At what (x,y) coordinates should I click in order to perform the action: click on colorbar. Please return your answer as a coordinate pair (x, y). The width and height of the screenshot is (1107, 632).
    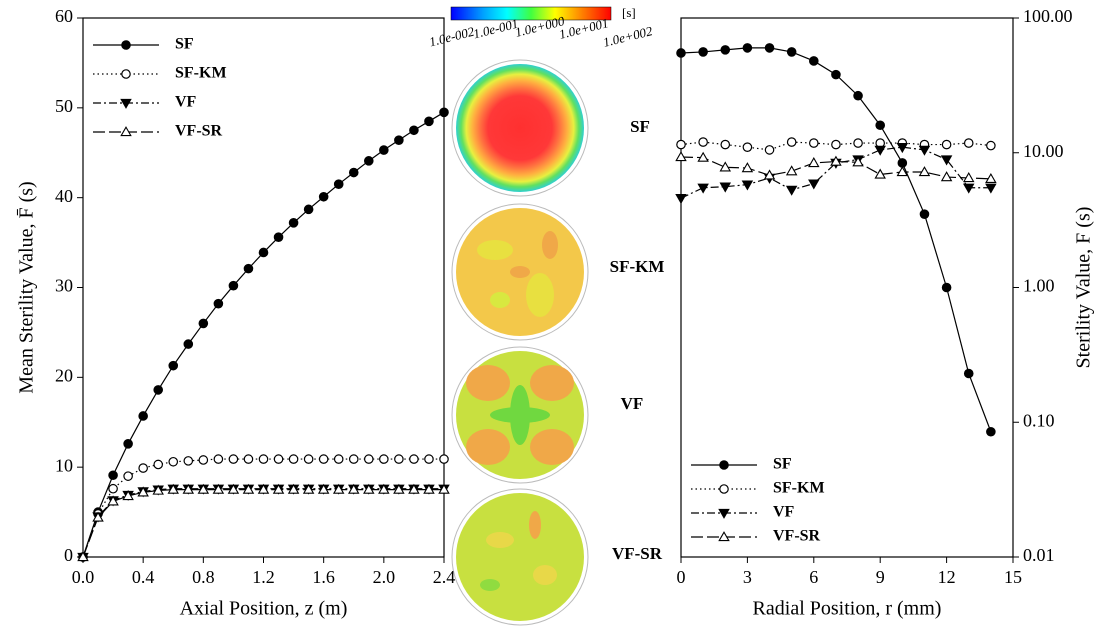
    Looking at the image, I should click on (531, 13).